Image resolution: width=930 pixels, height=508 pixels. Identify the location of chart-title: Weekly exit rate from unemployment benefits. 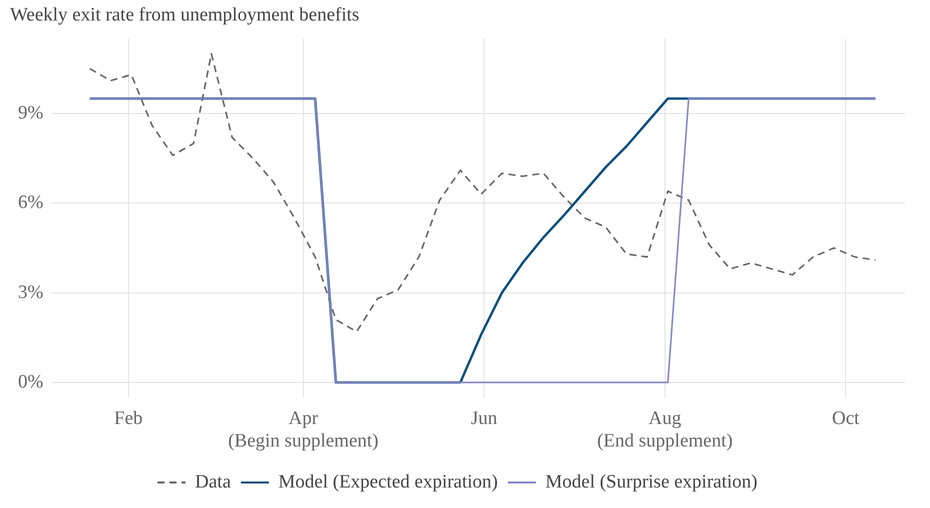
(185, 15).